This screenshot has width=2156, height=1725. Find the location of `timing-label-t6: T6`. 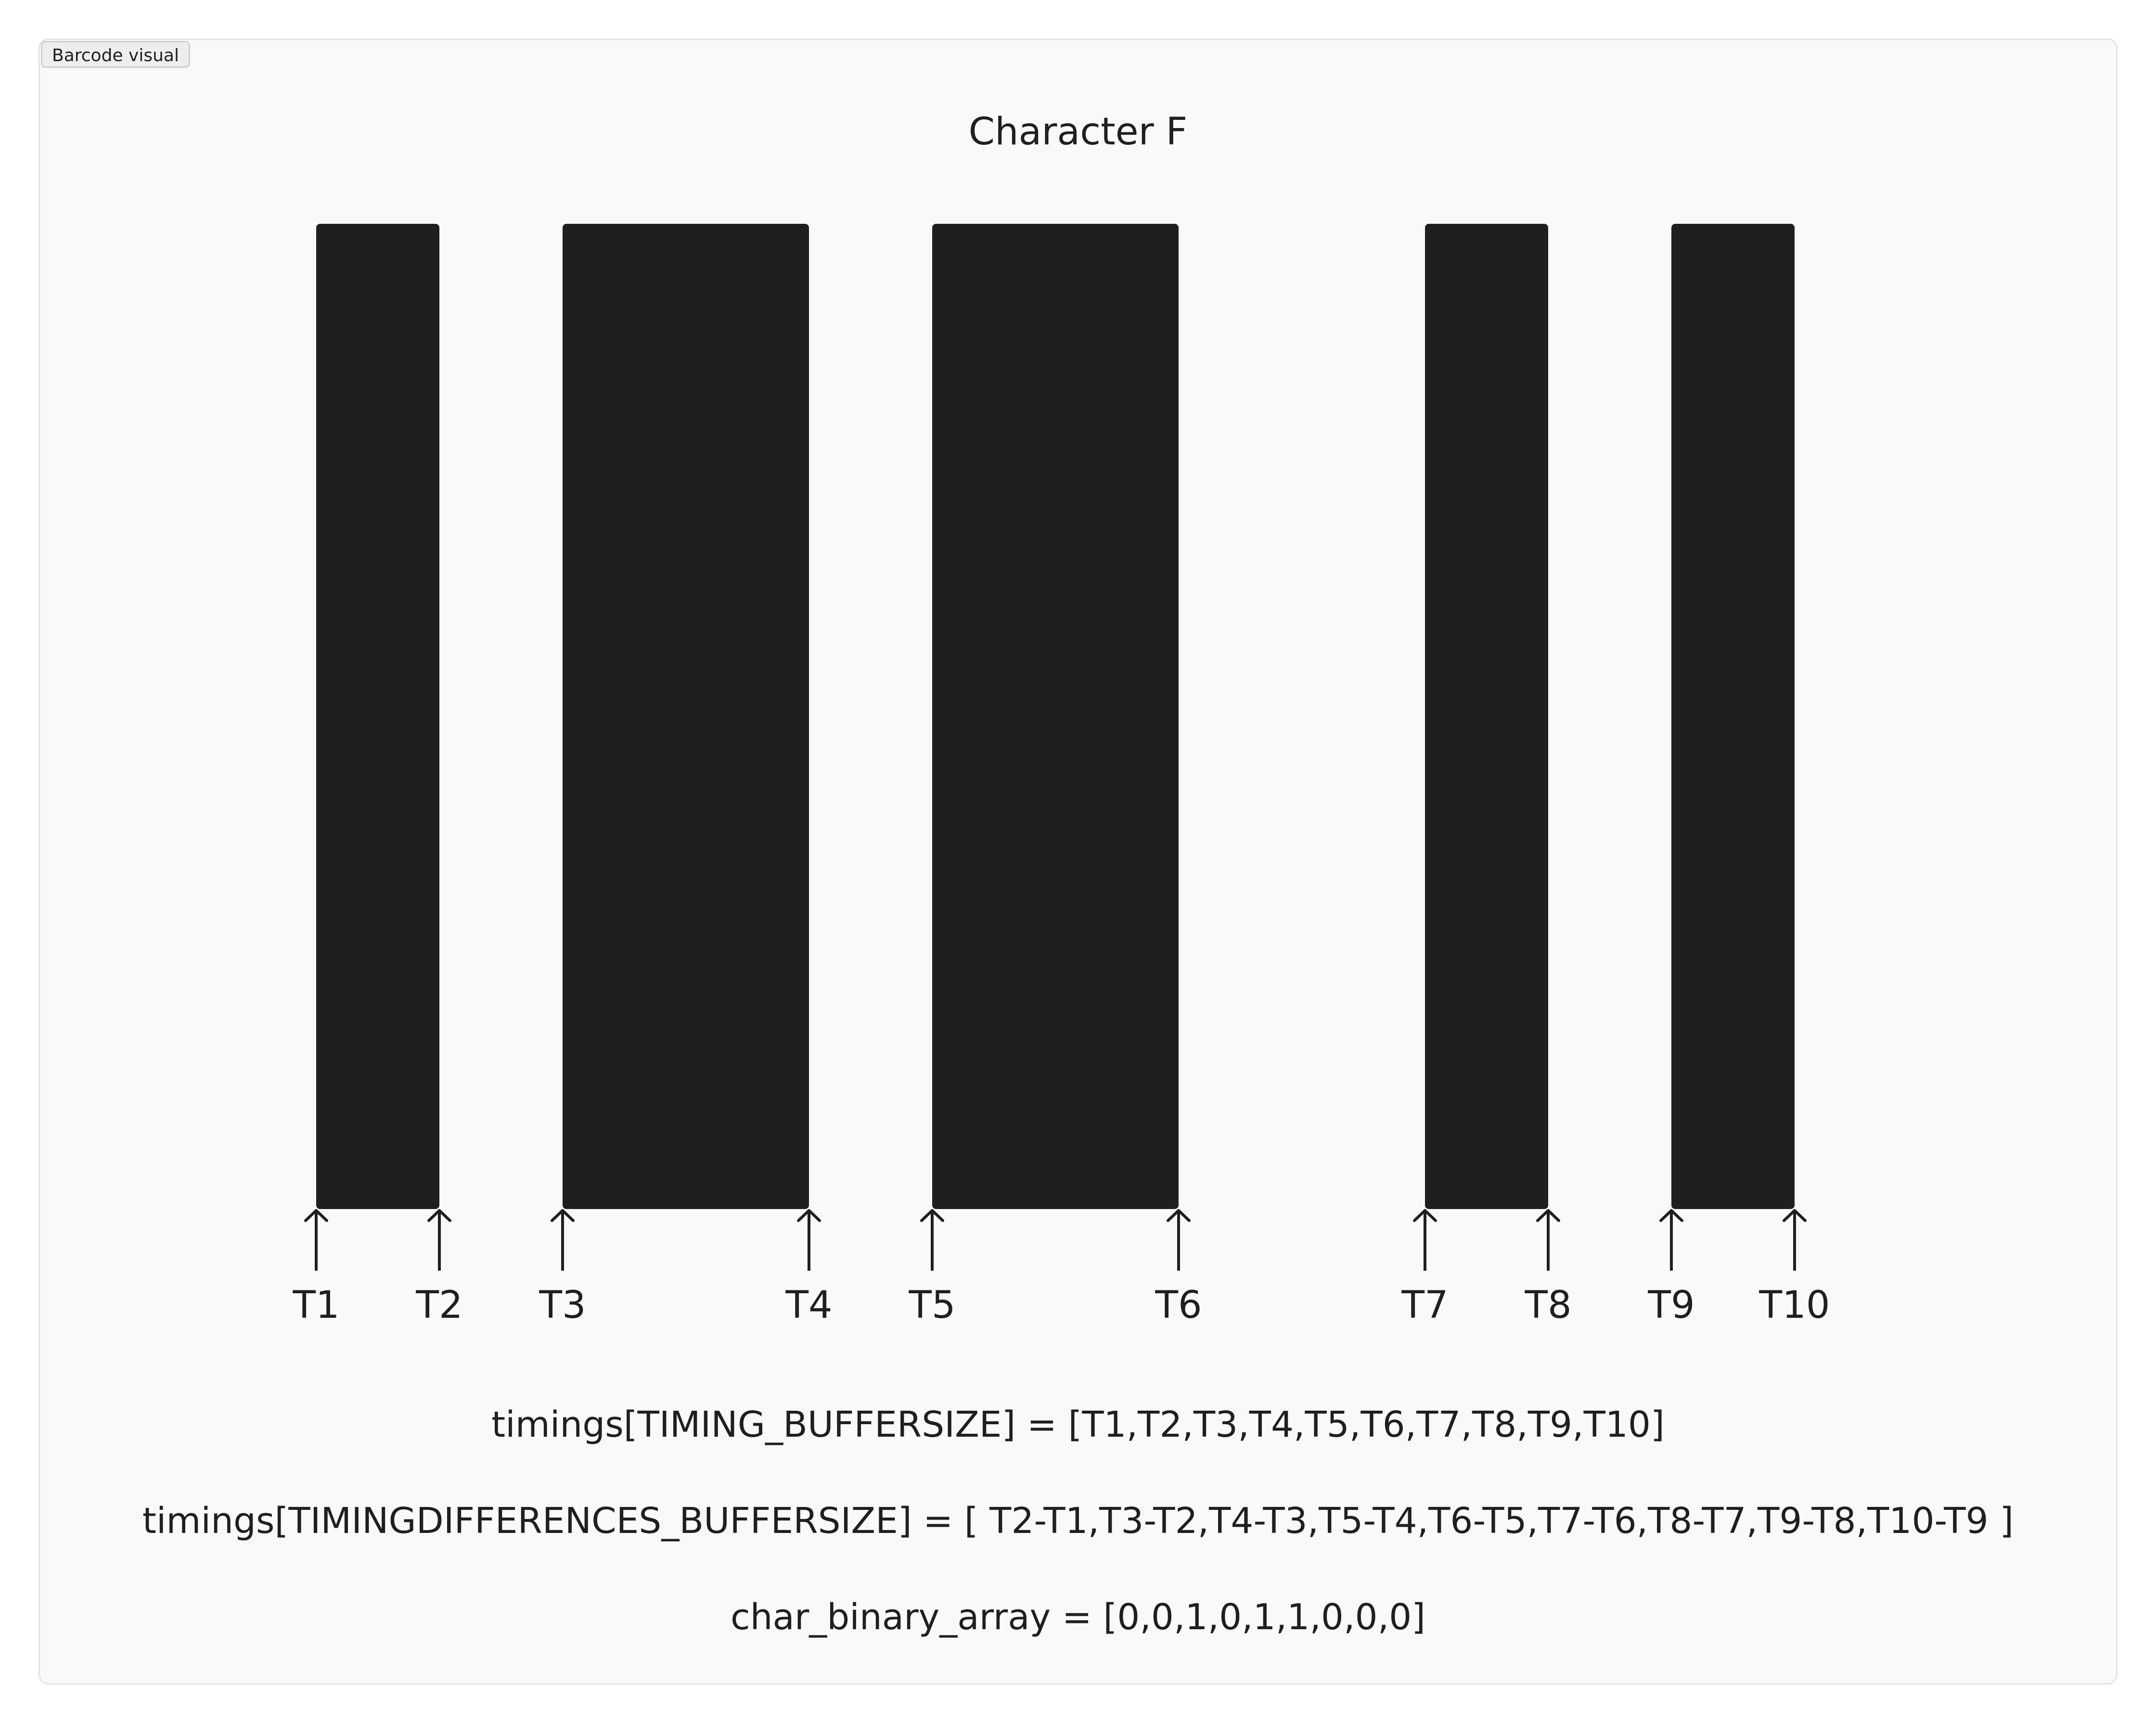

timing-label-t6: T6 is located at coordinates (1178, 1305).